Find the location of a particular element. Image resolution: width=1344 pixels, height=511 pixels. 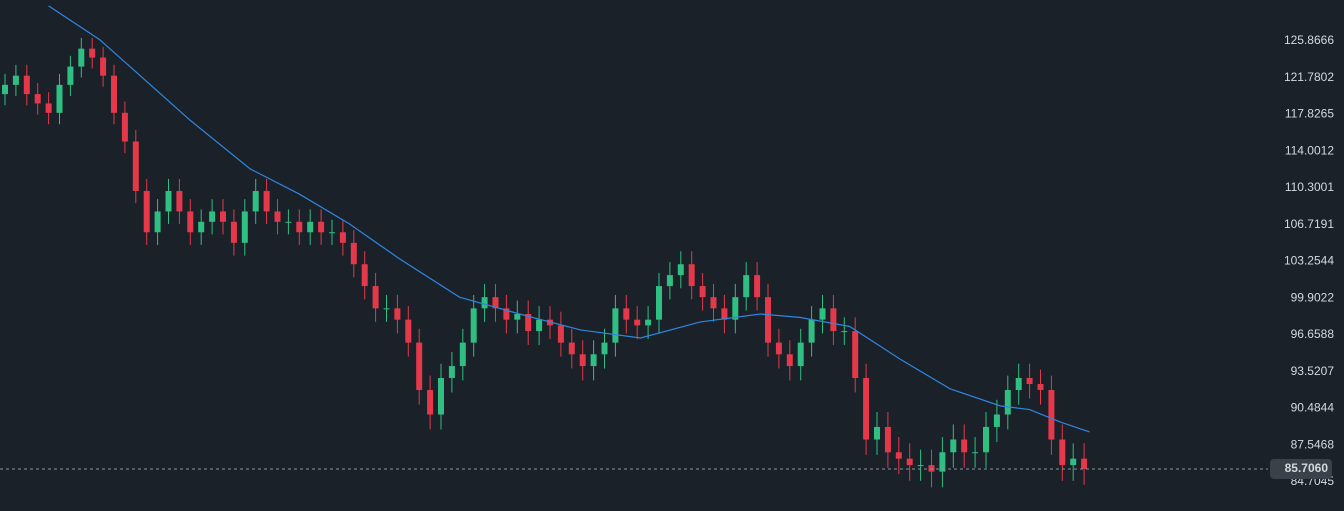

last-price-box is located at coordinates (1301, 468).